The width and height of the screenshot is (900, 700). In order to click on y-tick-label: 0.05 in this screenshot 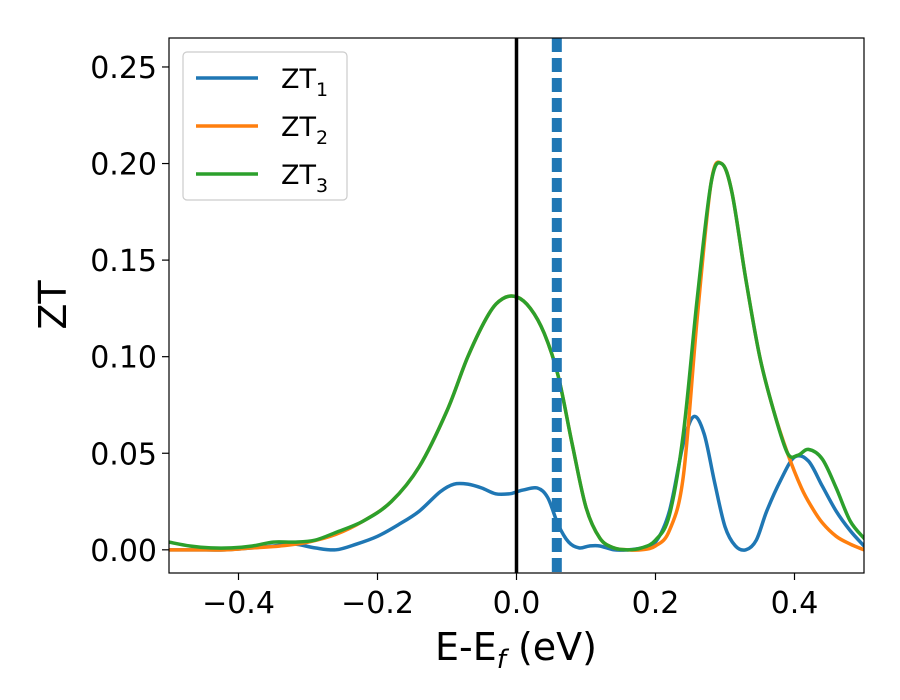, I will do `click(123, 454)`.